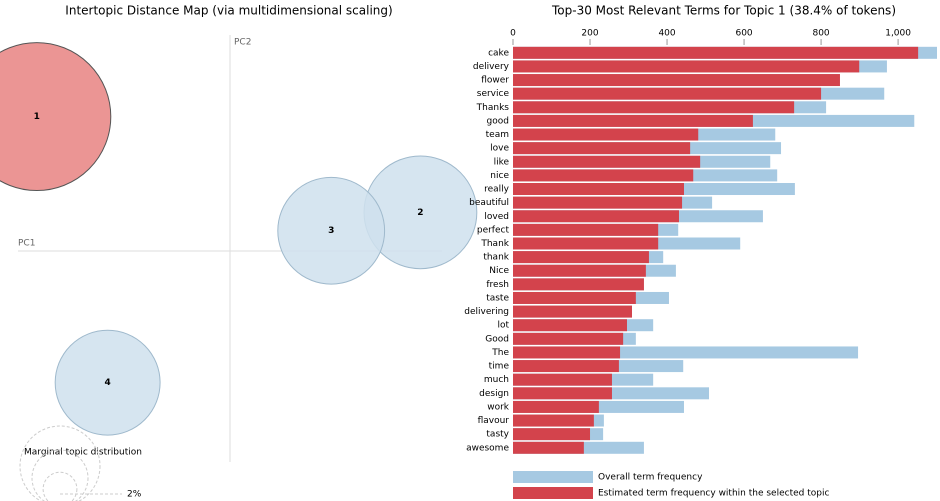 The width and height of the screenshot is (940, 501). I want to click on term-label: work, so click(498, 407).